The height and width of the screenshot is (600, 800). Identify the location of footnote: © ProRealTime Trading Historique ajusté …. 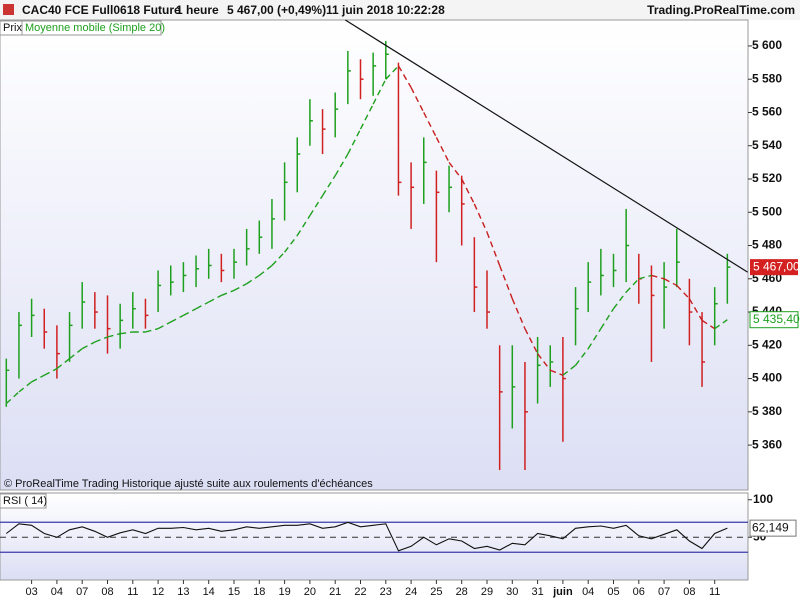
(188, 484).